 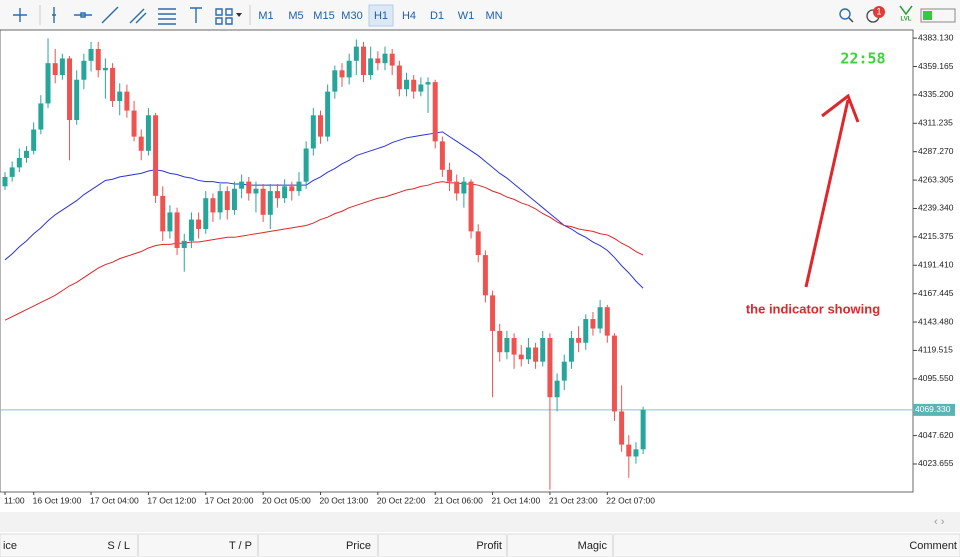 I want to click on active-timeframe, so click(x=381, y=15).